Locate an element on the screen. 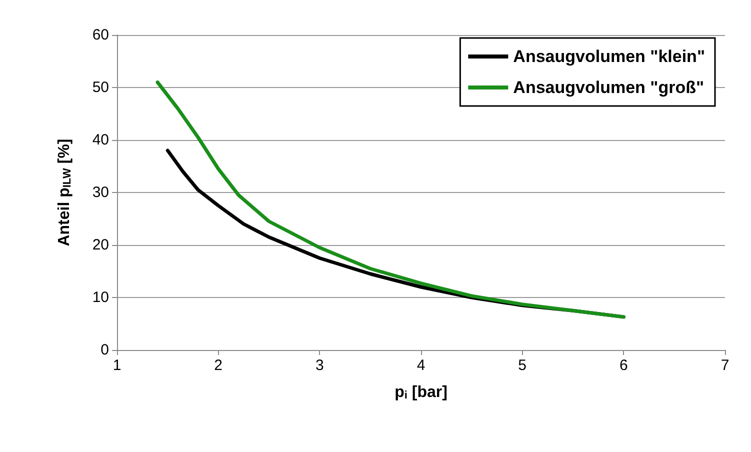 The height and width of the screenshot is (452, 751). x-tick-label: 7 is located at coordinates (725, 365).